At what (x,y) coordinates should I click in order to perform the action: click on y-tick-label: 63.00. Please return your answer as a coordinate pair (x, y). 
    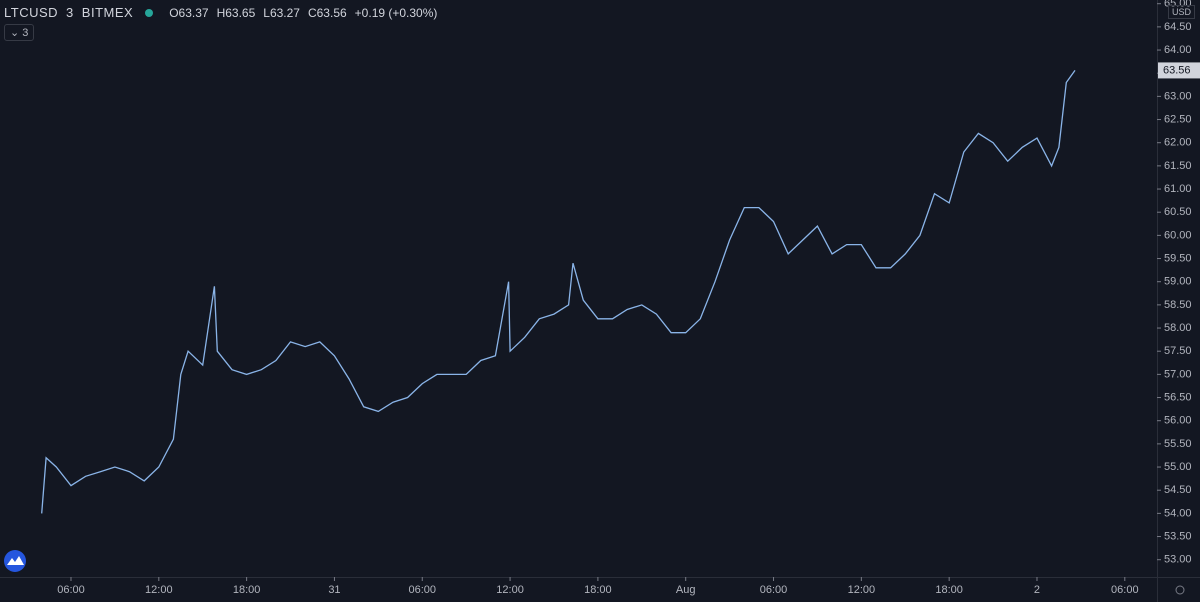
    Looking at the image, I should click on (1178, 96).